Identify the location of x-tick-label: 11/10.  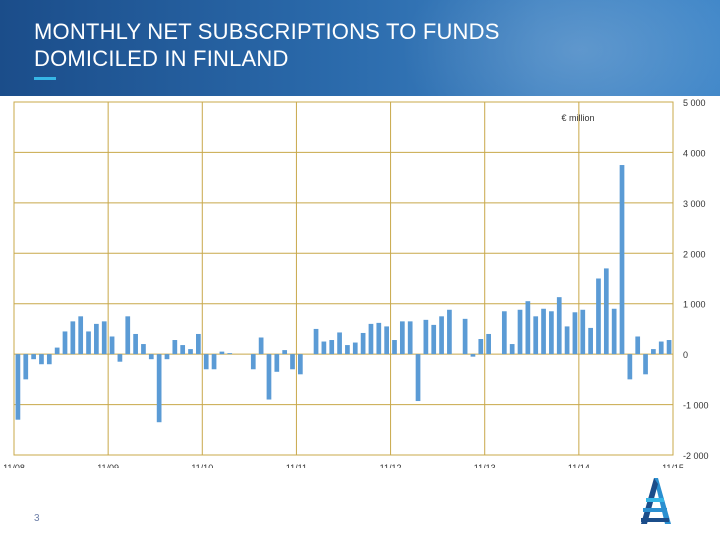
(202, 465).